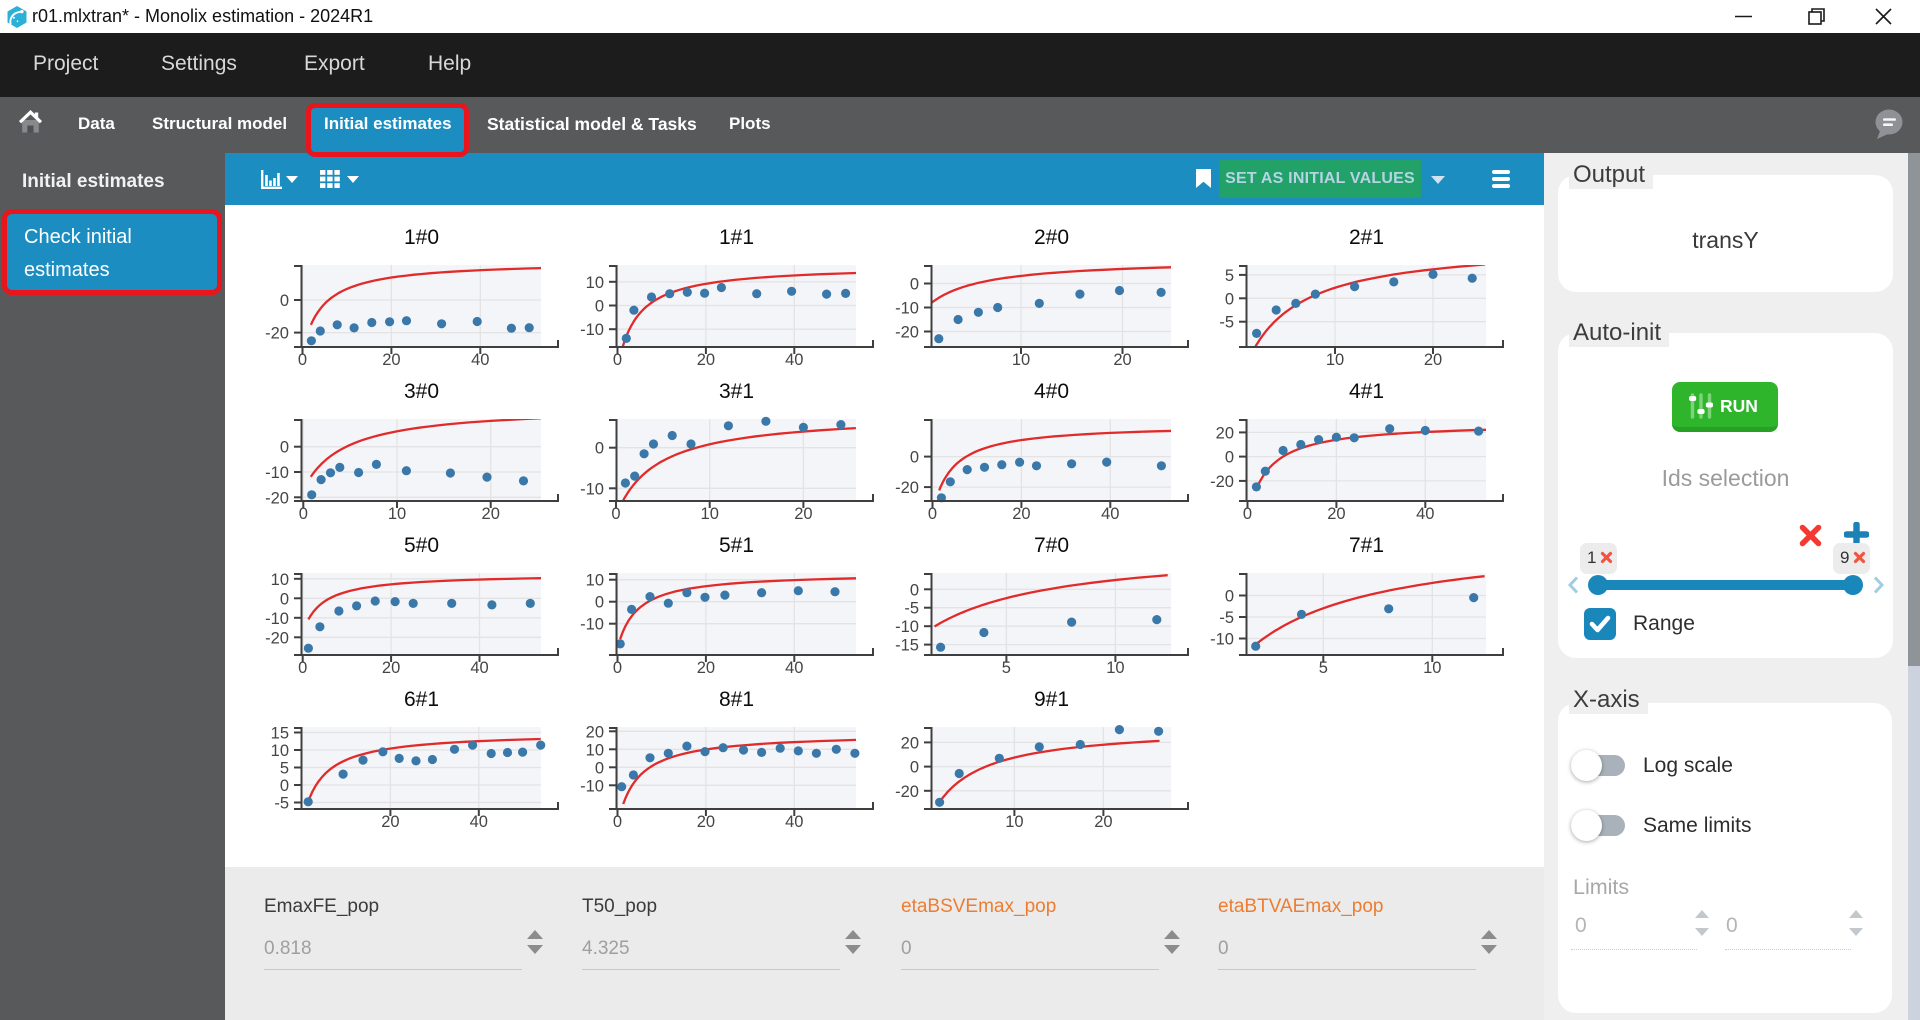 This screenshot has width=1920, height=1020. What do you see at coordinates (280, 734) in the screenshot?
I see `svg-text: 15` at bounding box center [280, 734].